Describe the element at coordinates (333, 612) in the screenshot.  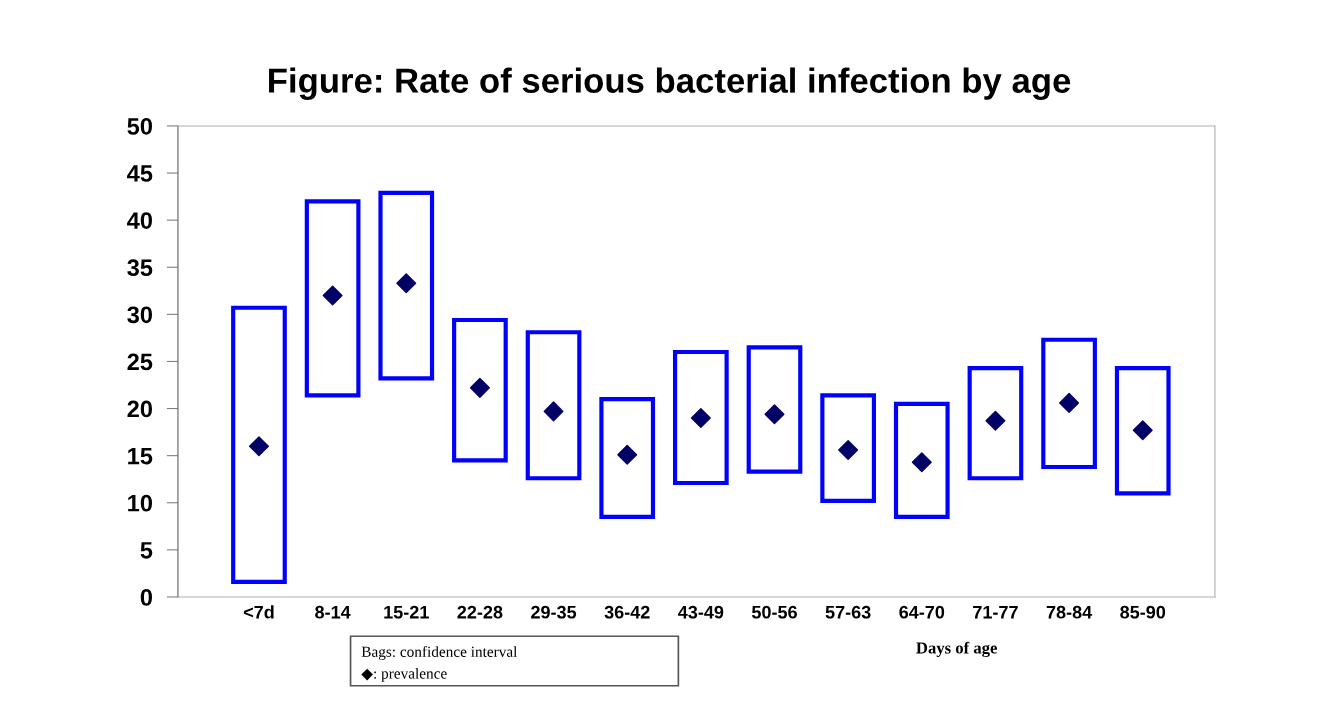
I see `x-tick-label: 8-14` at that location.